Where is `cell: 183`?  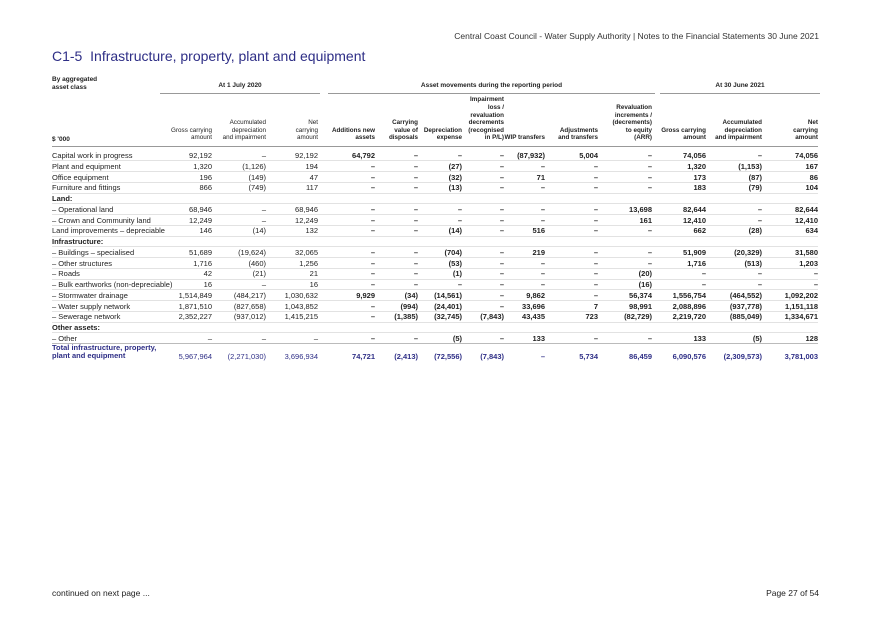 cell: 183 is located at coordinates (699, 188).